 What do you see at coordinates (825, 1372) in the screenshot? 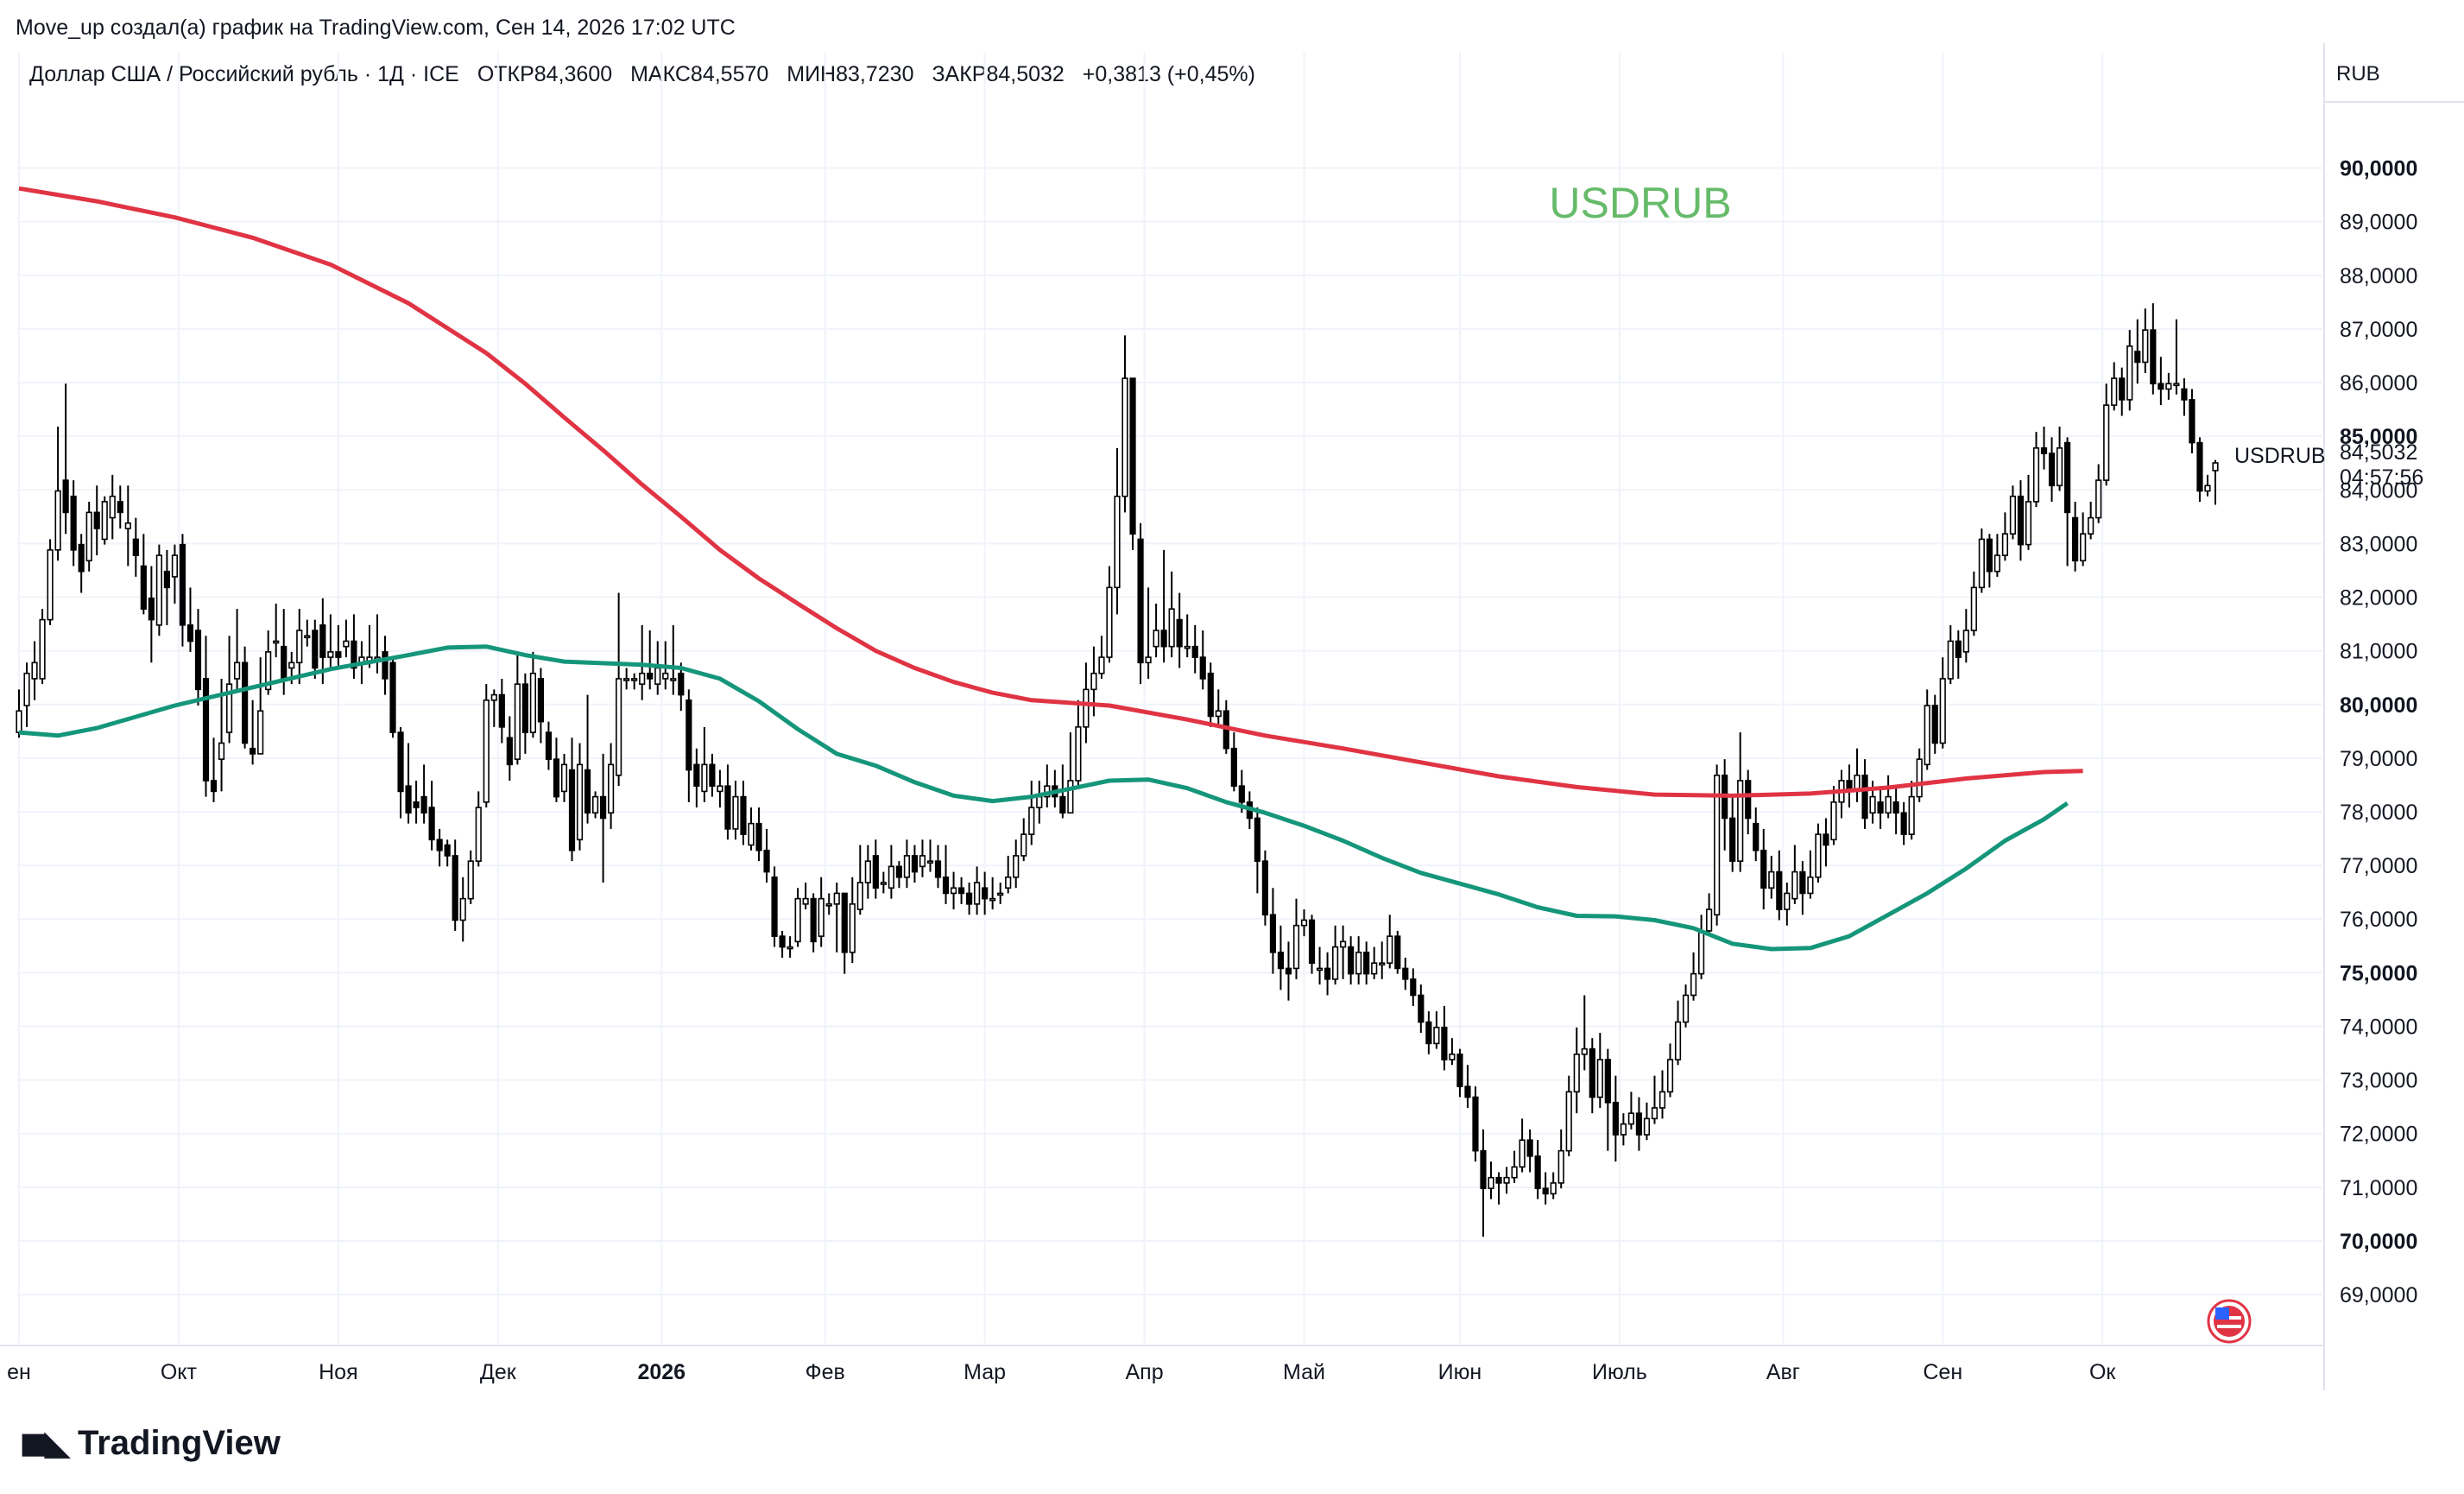
I see `time-tick-label: Фев` at bounding box center [825, 1372].